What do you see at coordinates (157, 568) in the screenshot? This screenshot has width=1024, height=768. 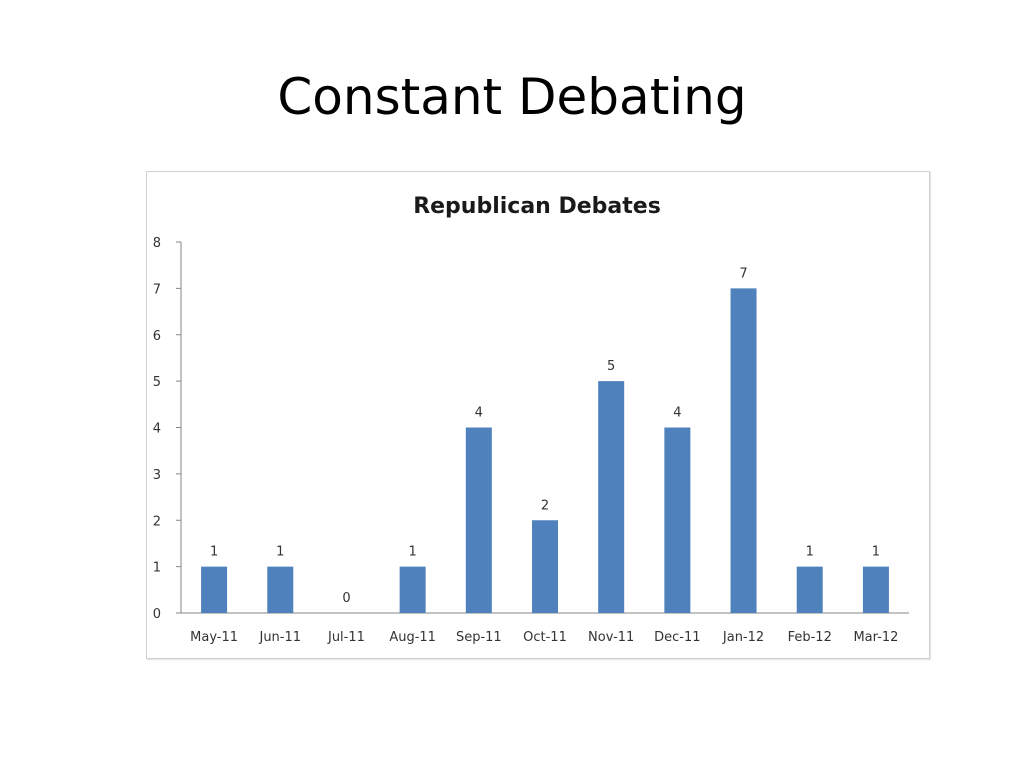 I see `y-tick-label: 1` at bounding box center [157, 568].